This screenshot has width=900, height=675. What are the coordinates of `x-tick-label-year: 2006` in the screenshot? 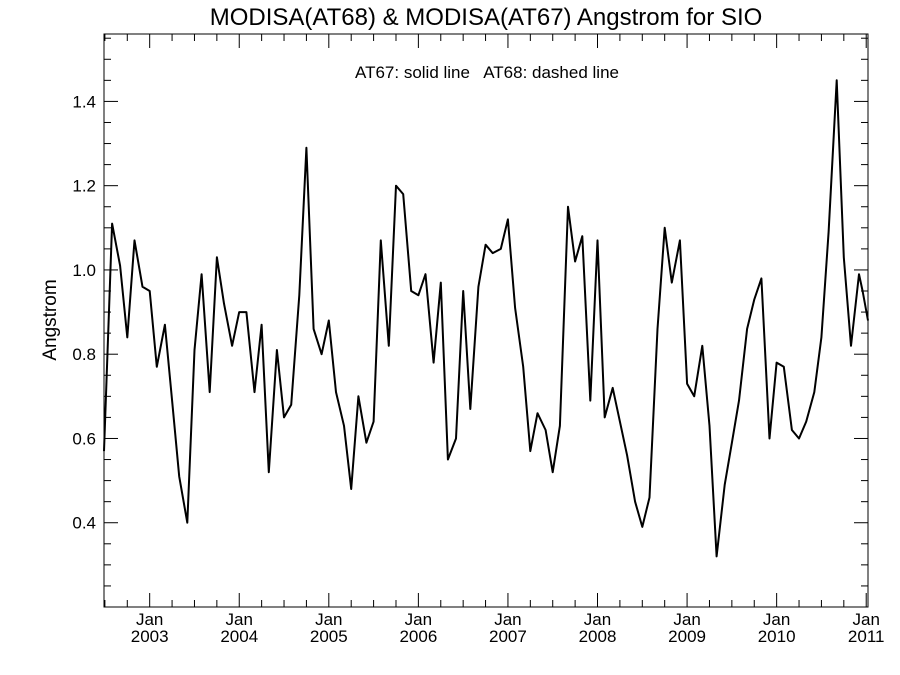 It's located at (418, 636).